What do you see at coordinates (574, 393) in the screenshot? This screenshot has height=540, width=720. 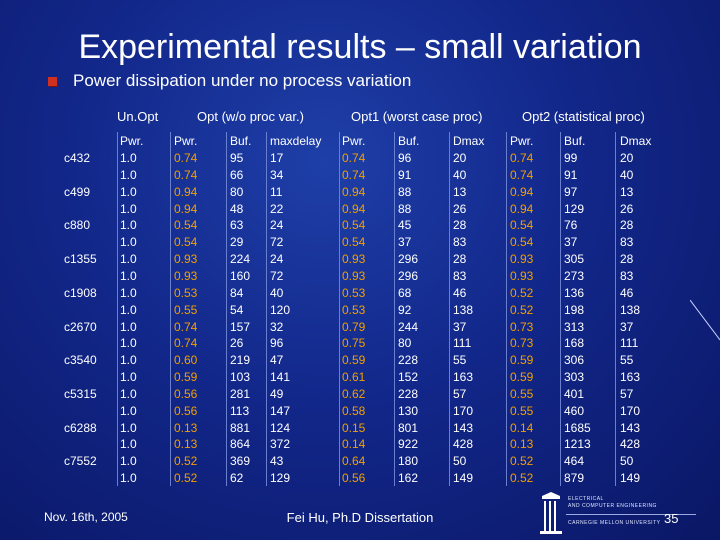 I see `table-cell: 401` at bounding box center [574, 393].